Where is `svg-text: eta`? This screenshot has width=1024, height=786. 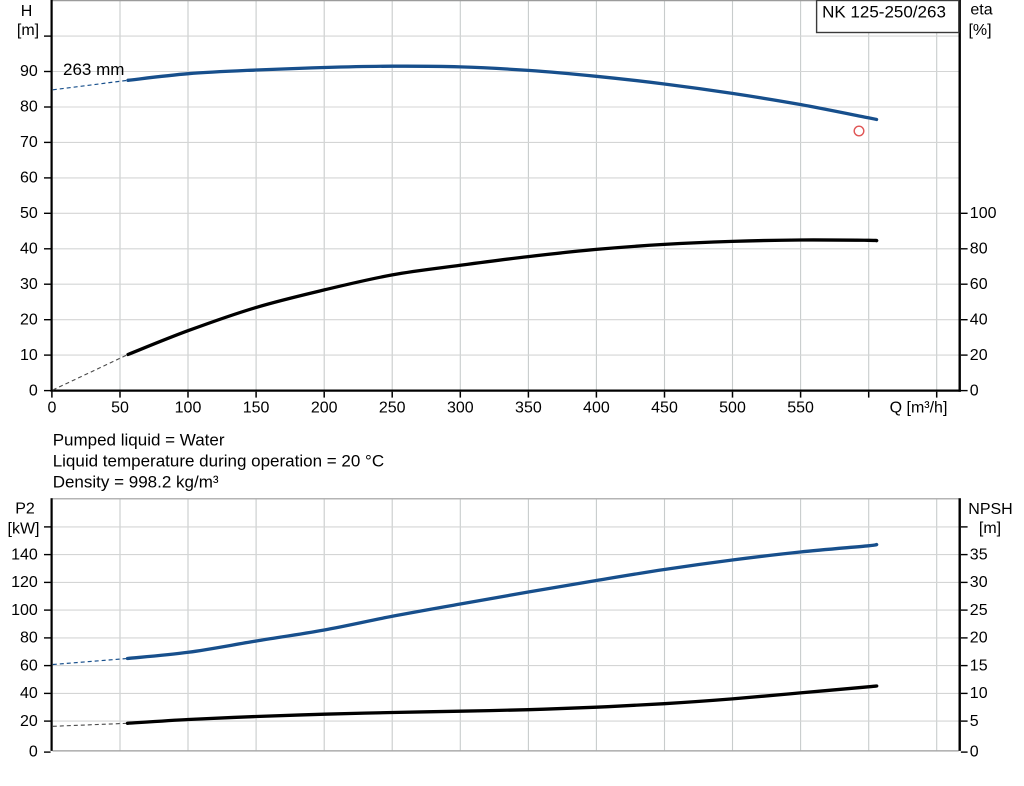
svg-text: eta is located at coordinates (981, 10).